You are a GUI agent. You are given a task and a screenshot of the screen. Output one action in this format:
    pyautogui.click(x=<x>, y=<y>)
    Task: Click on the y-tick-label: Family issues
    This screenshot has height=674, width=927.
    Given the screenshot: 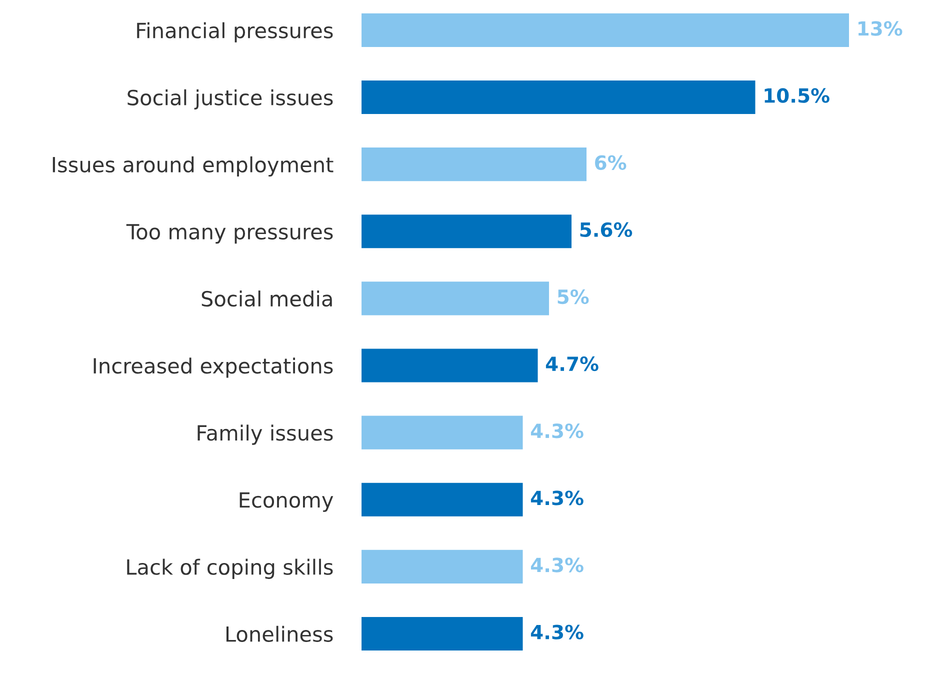 What is the action you would take?
    pyautogui.click(x=265, y=434)
    